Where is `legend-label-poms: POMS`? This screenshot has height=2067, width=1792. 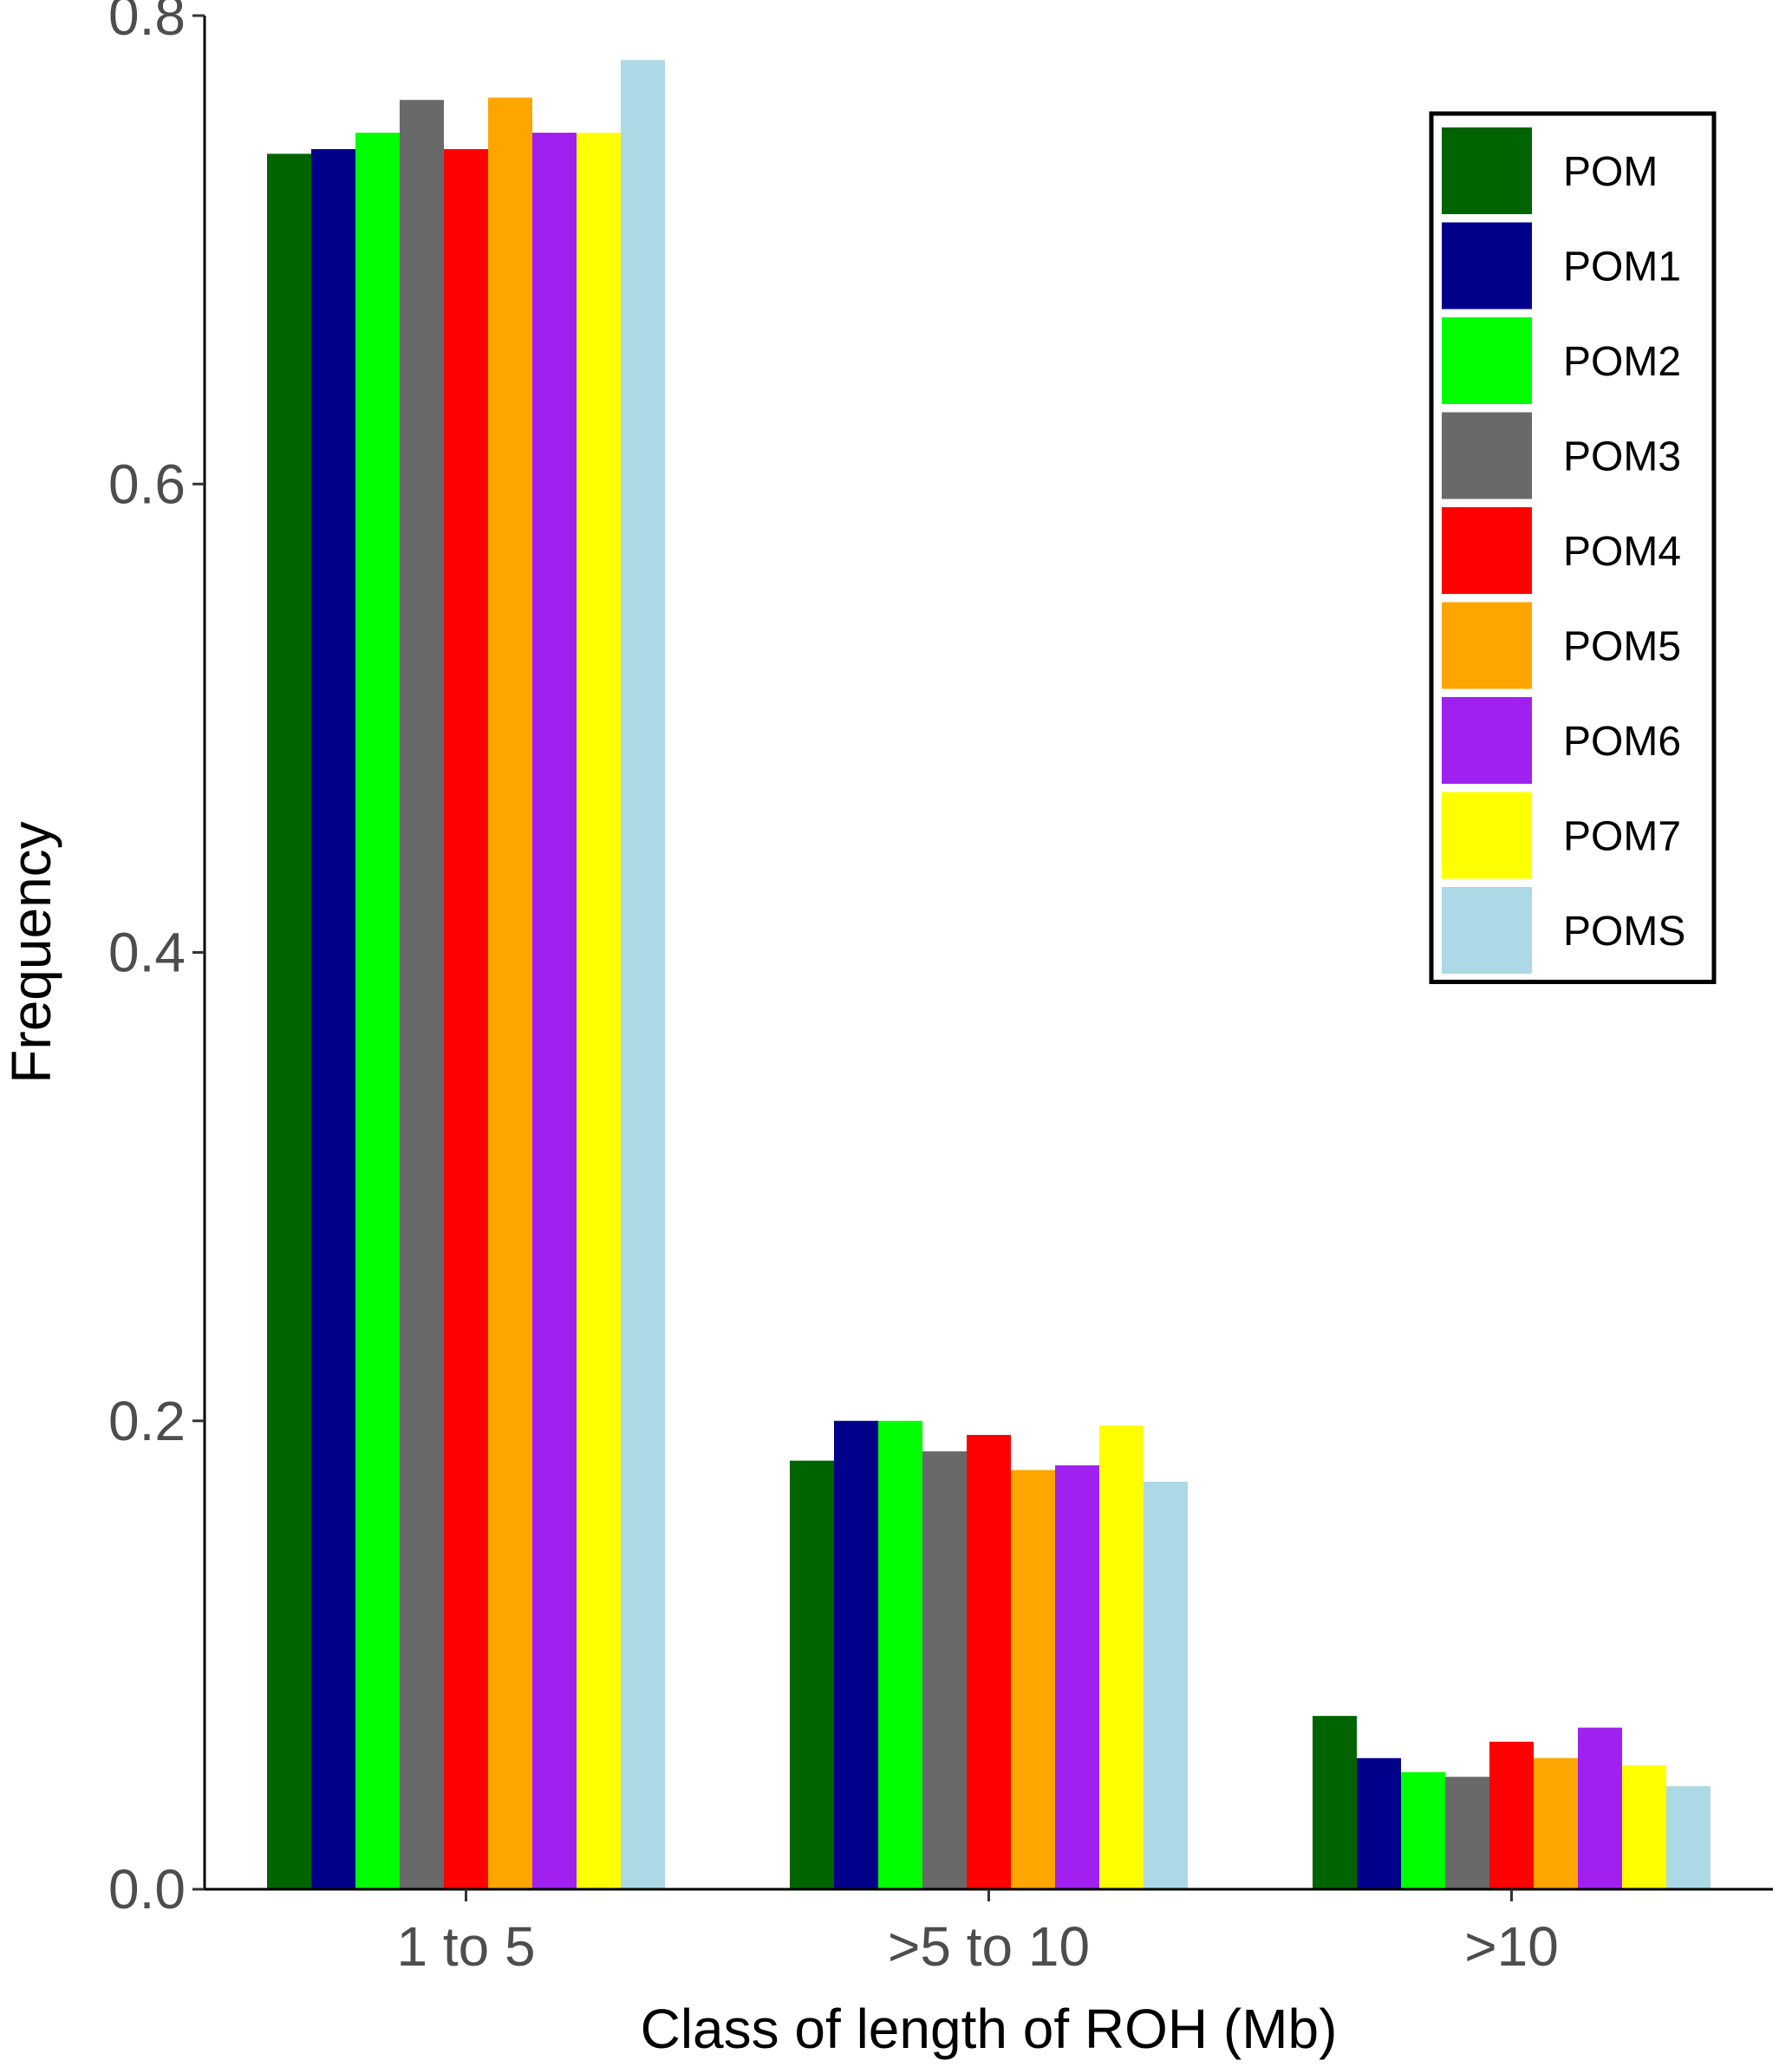 legend-label-poms: POMS is located at coordinates (1624, 932).